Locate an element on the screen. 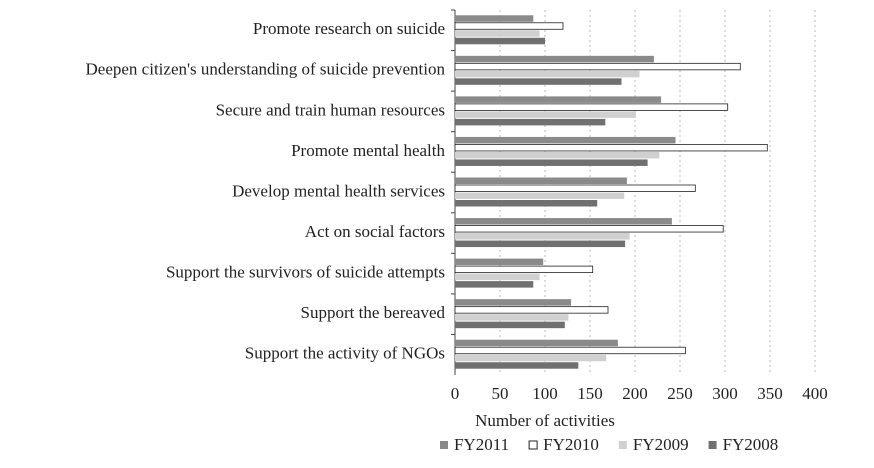 The width and height of the screenshot is (874, 468). x-tick-label: 400 is located at coordinates (815, 393).